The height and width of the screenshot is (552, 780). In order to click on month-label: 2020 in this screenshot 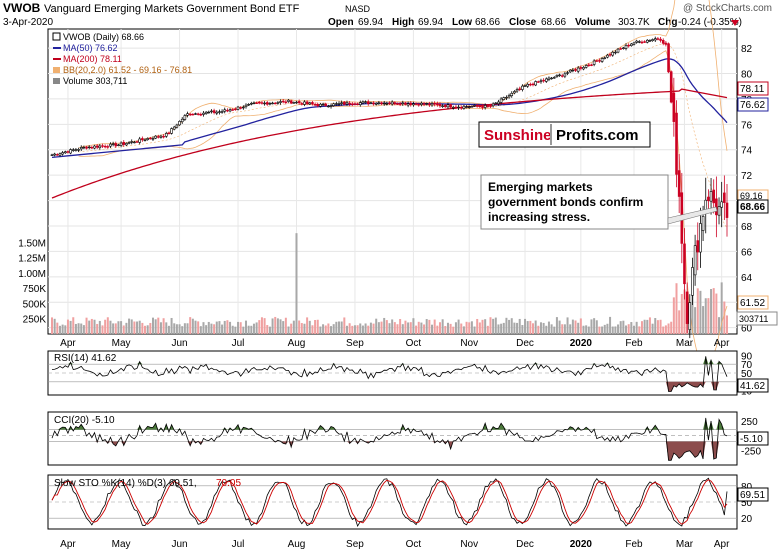, I will do `click(581, 343)`.